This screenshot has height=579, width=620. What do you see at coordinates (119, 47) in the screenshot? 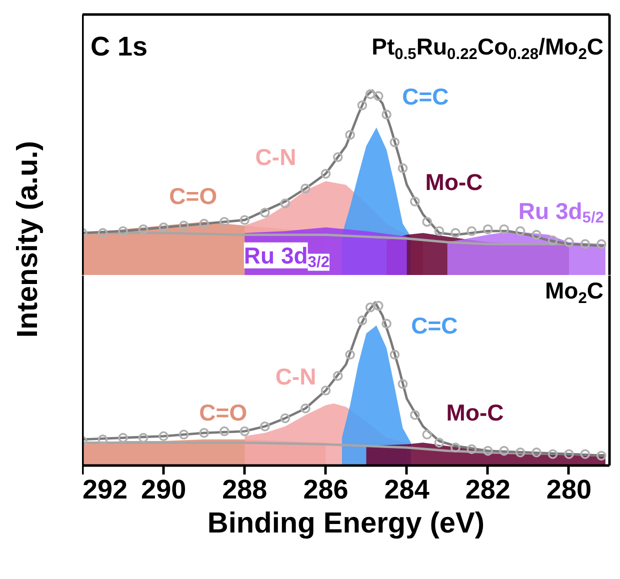
I see `chart-title: C 1s` at bounding box center [119, 47].